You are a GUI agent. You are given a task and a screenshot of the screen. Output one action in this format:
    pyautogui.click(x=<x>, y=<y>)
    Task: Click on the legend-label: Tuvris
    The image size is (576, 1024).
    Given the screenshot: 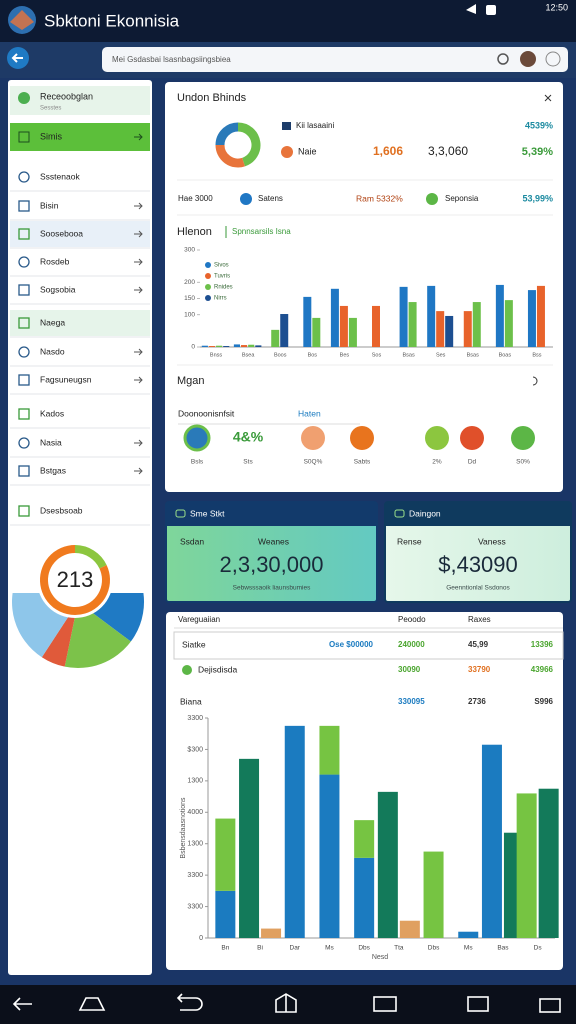 What is the action you would take?
    pyautogui.click(x=222, y=277)
    